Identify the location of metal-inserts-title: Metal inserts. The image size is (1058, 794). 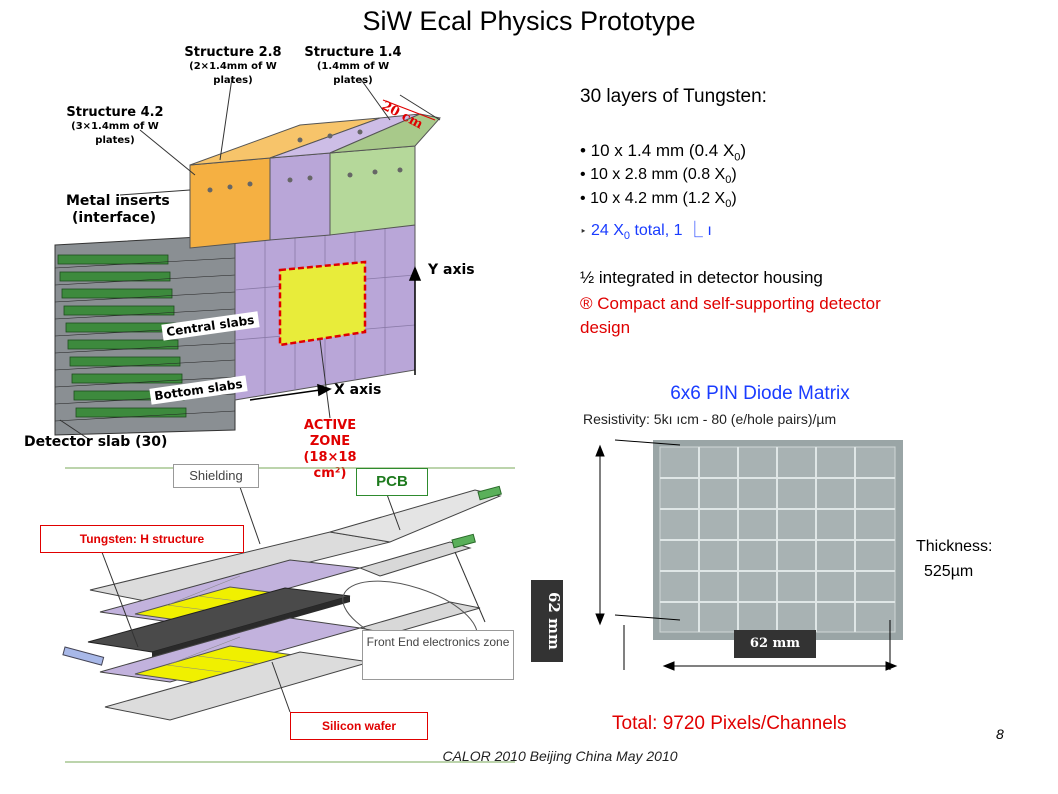
(118, 201).